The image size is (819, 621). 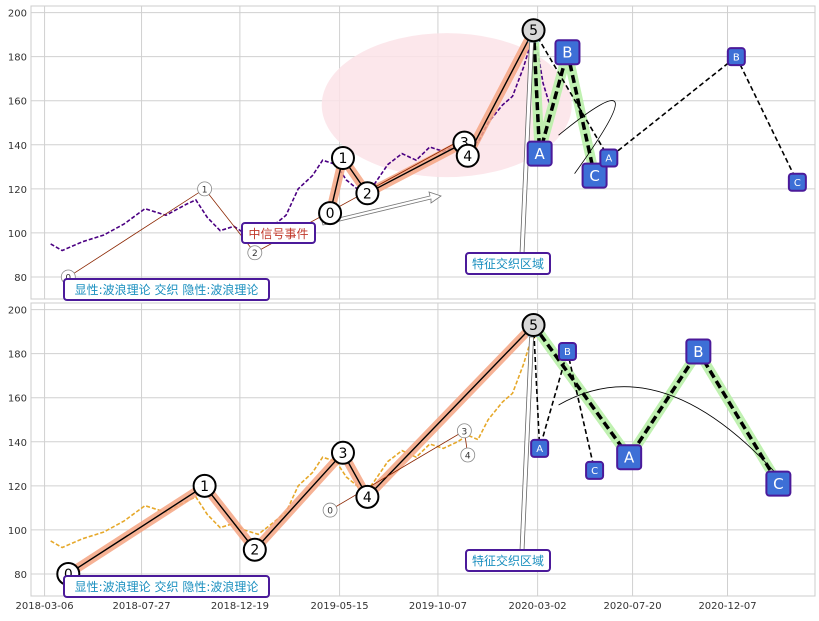 What do you see at coordinates (240, 606) in the screenshot?
I see `x-tick-label: 2018-12-19` at bounding box center [240, 606].